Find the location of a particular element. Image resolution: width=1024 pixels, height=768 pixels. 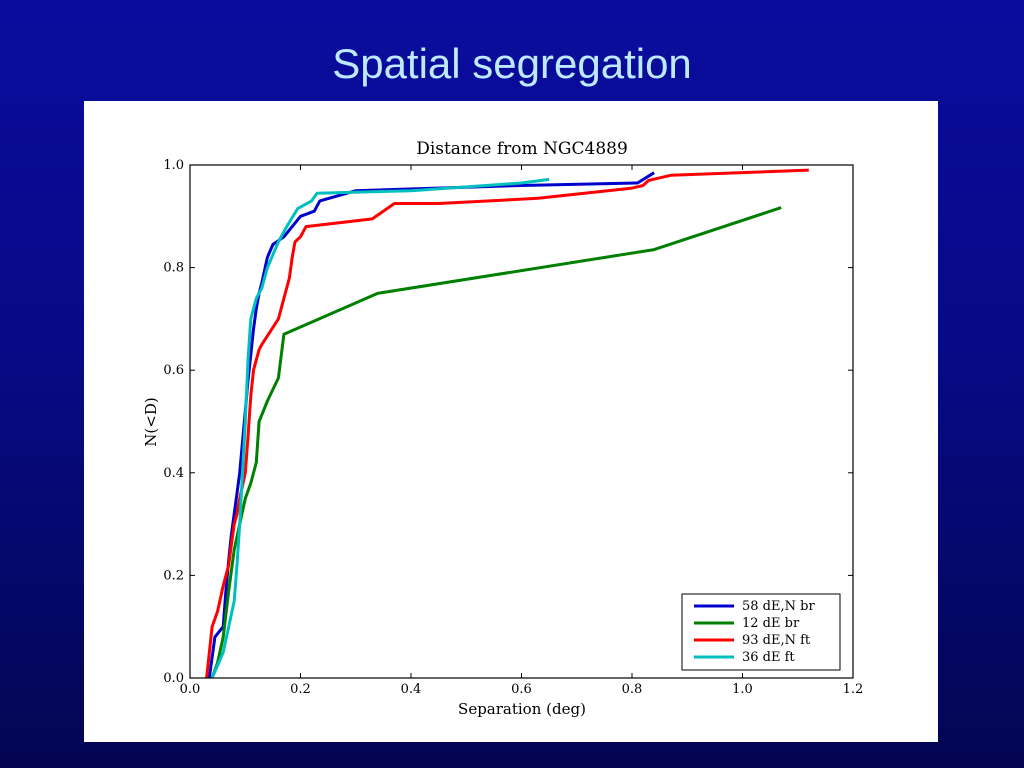

slide-title: Spatial segregation is located at coordinates (512, 63).